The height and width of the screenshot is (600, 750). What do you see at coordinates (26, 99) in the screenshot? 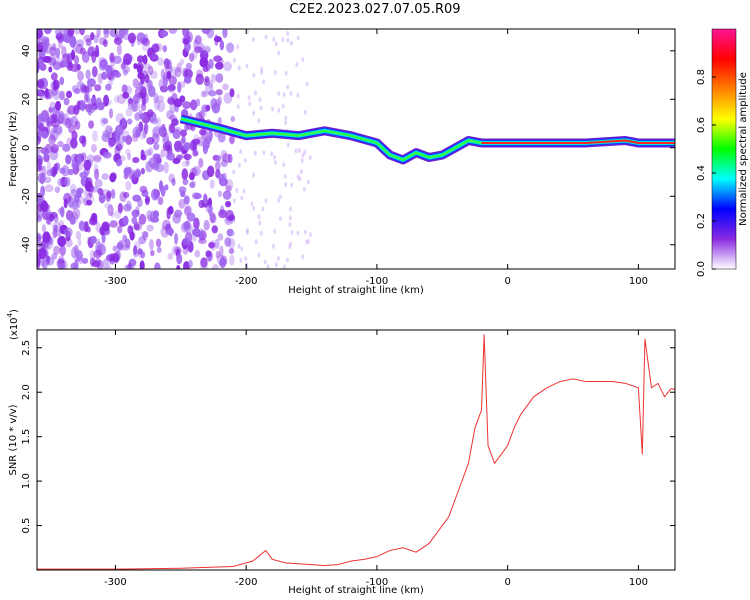
I see `spectrogram-y-tick-label: 20` at bounding box center [26, 99].